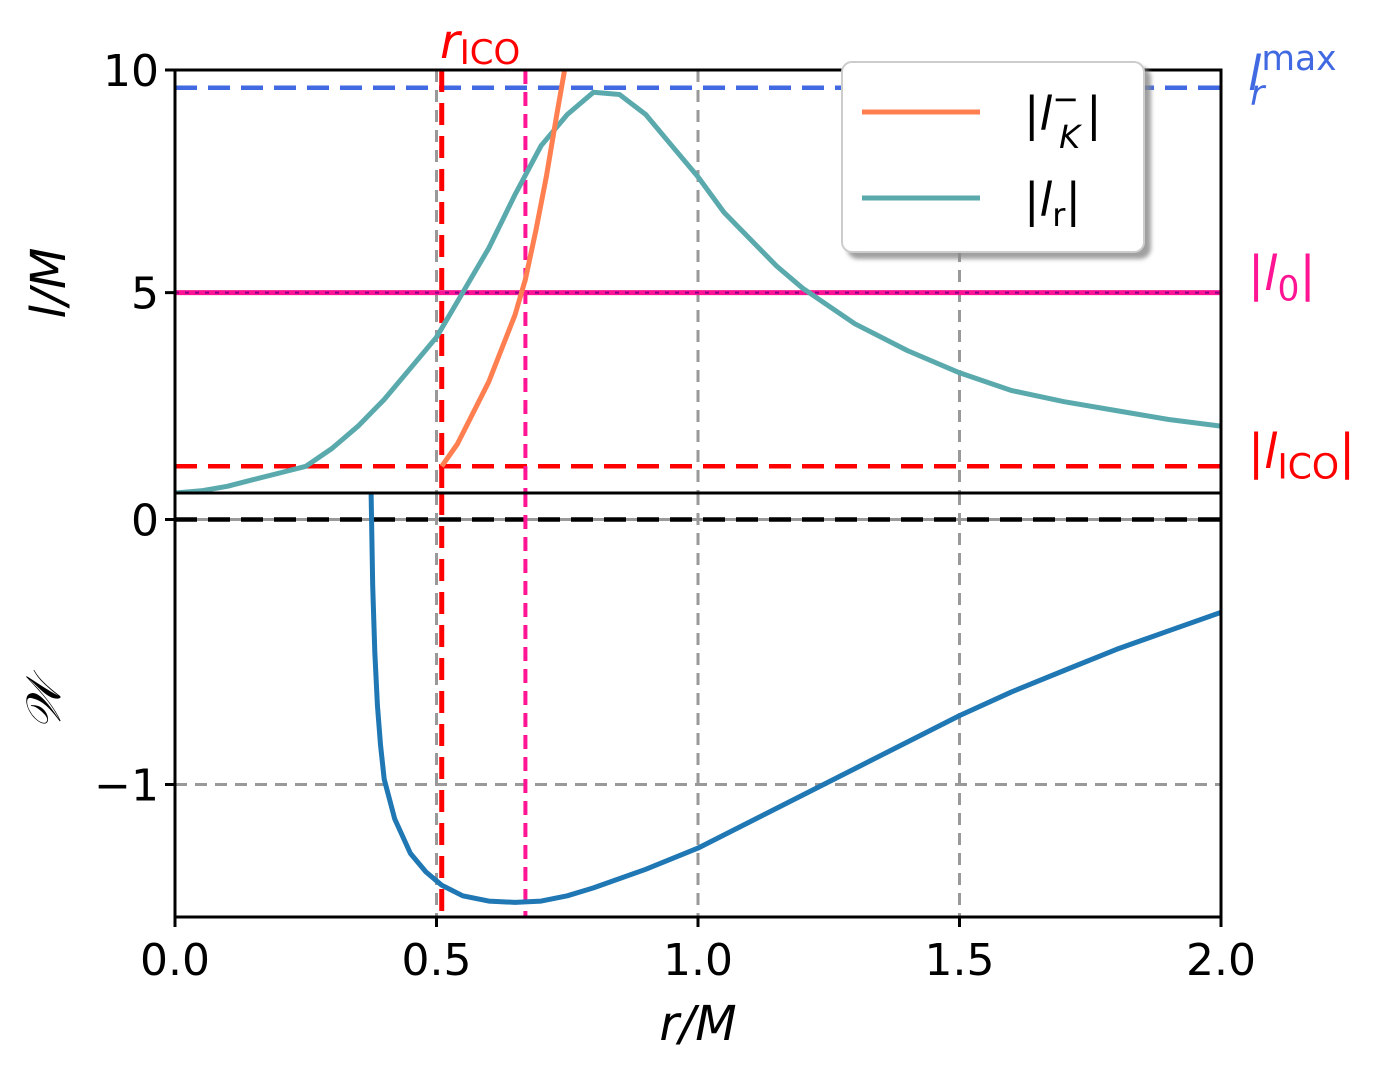 The width and height of the screenshot is (1382, 1065). Describe the element at coordinates (145, 521) in the screenshot. I see `bottom-ytick-label-0: 0` at that location.